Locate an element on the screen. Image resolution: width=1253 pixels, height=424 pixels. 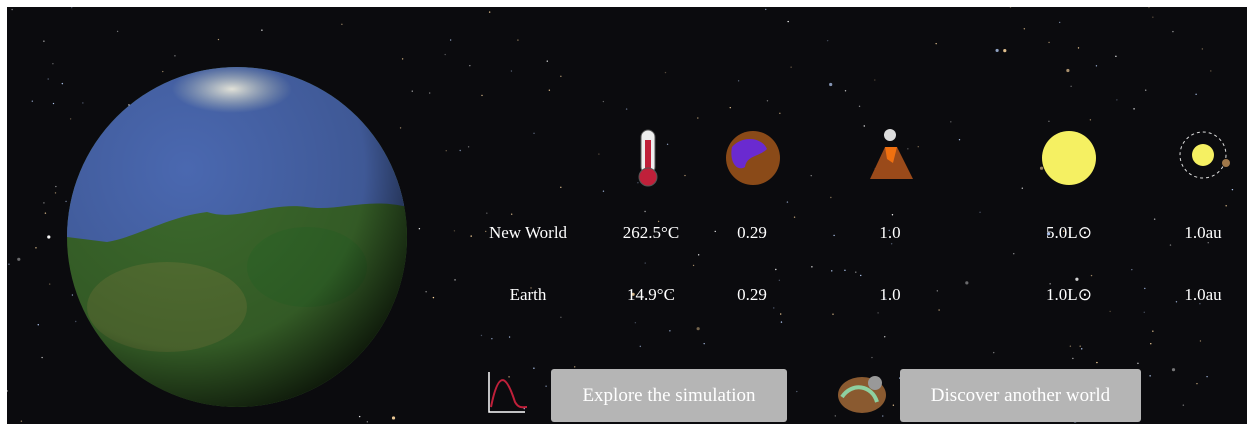
table-value: 262.5°C is located at coordinates (651, 232).